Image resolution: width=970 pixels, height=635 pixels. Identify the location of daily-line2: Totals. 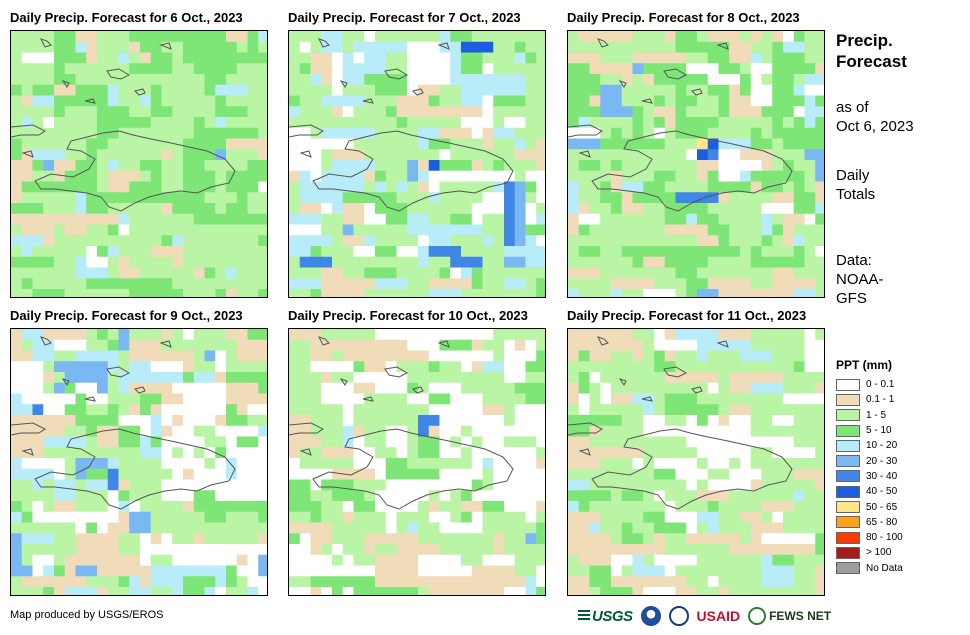
(856, 194).